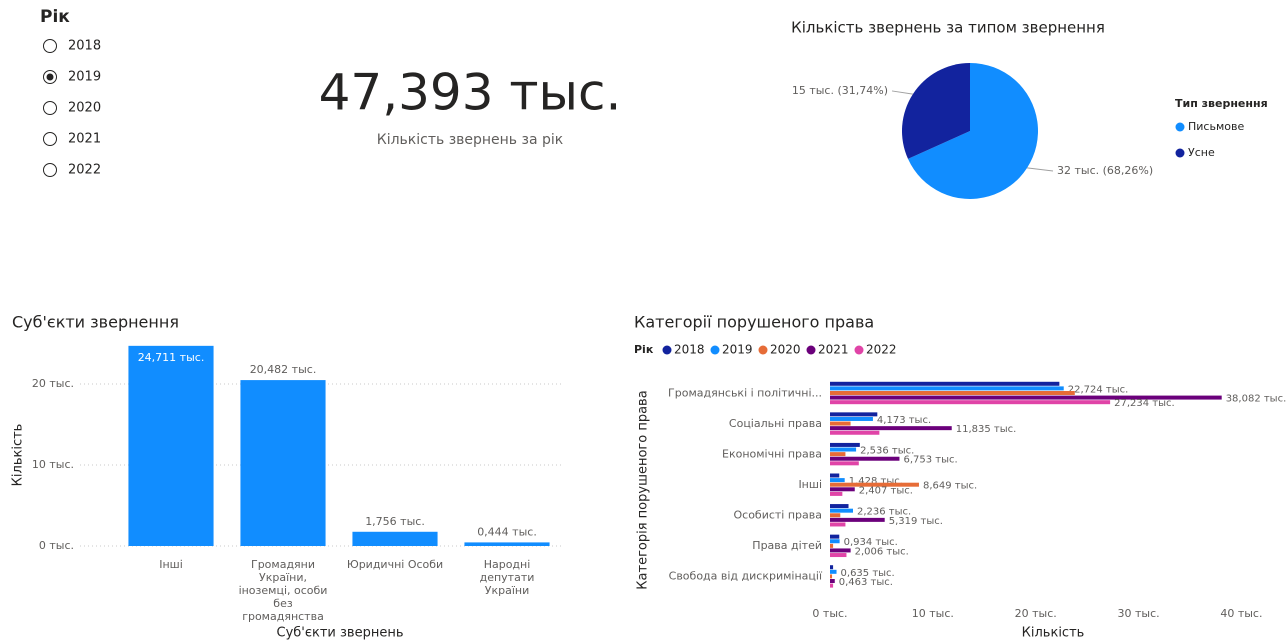 The image size is (1286, 643). I want to click on chart-title: Категорії порушеного права, so click(754, 322).